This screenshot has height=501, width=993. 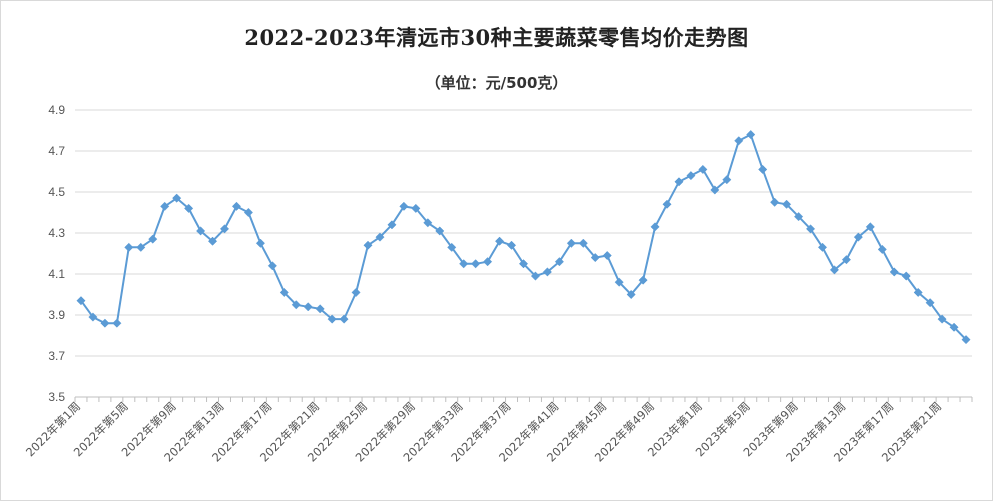 I want to click on y-tick-label: 4.7, so click(x=56, y=151).